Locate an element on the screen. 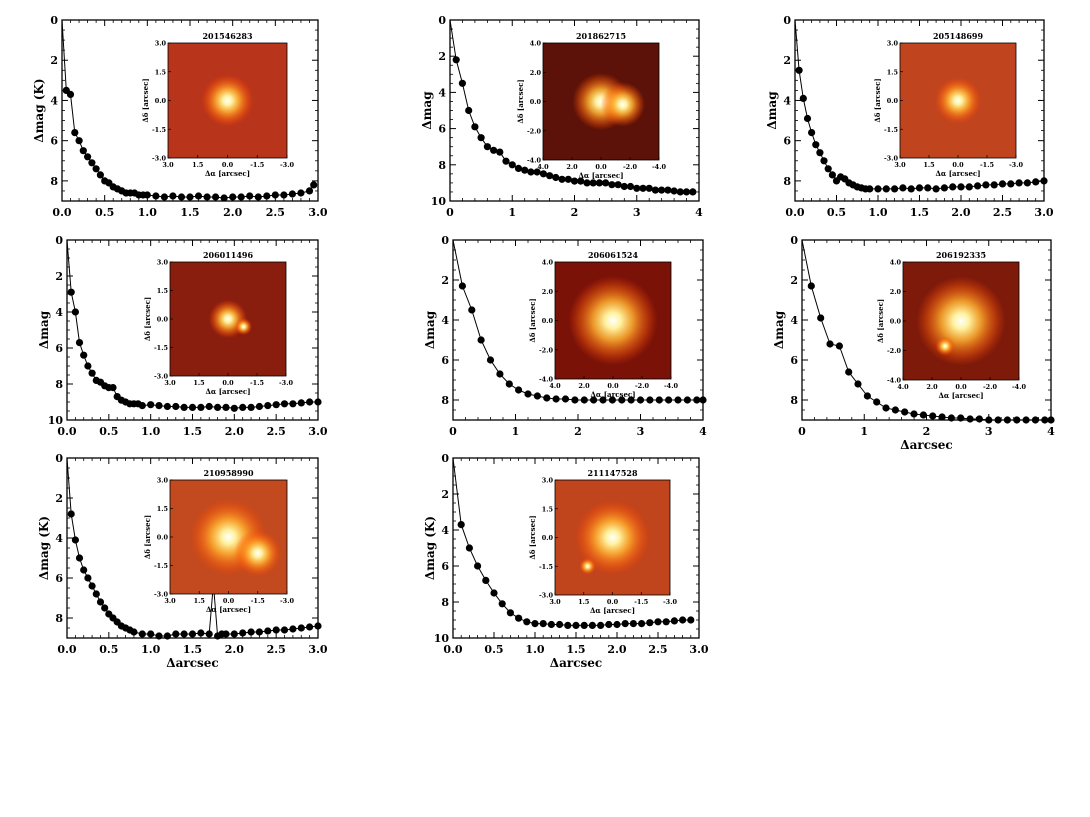 This screenshot has width=1090, height=817. inset-y-tick-label: 2.0 is located at coordinates (548, 292).